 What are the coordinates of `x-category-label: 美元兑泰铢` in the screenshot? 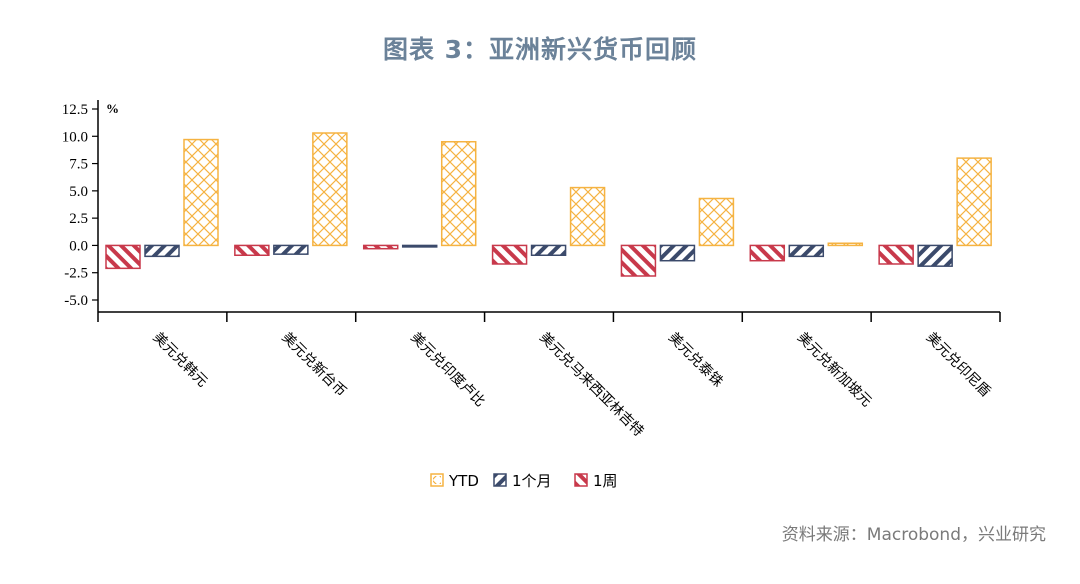 It's located at (695, 360).